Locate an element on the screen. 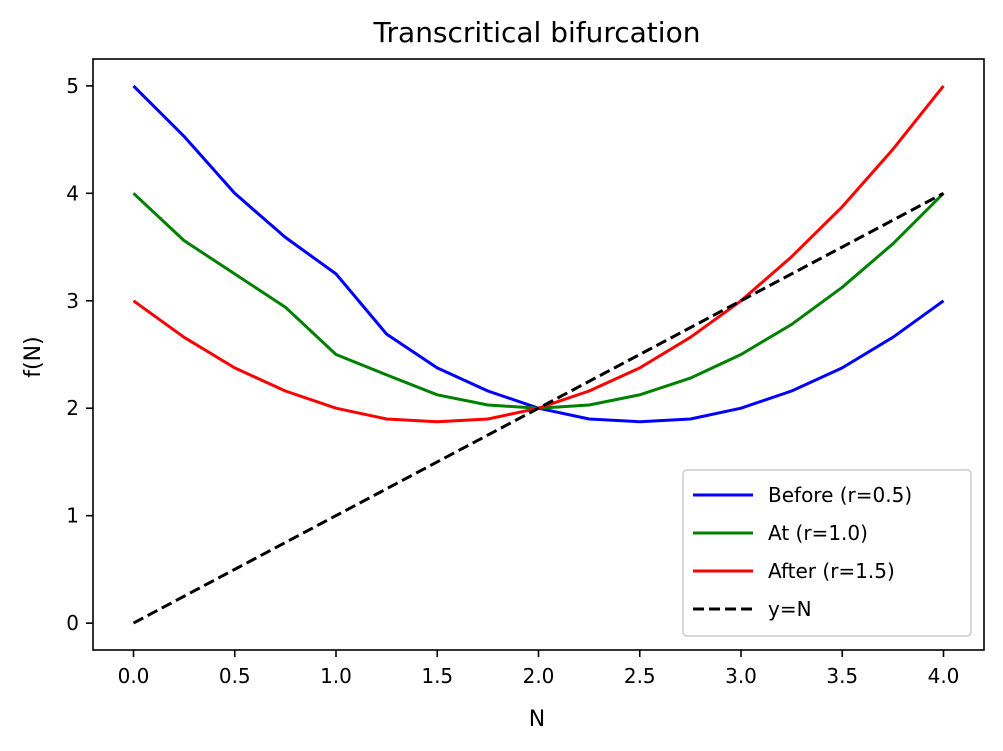 The image size is (1003, 751). legend-box is located at coordinates (827, 553).